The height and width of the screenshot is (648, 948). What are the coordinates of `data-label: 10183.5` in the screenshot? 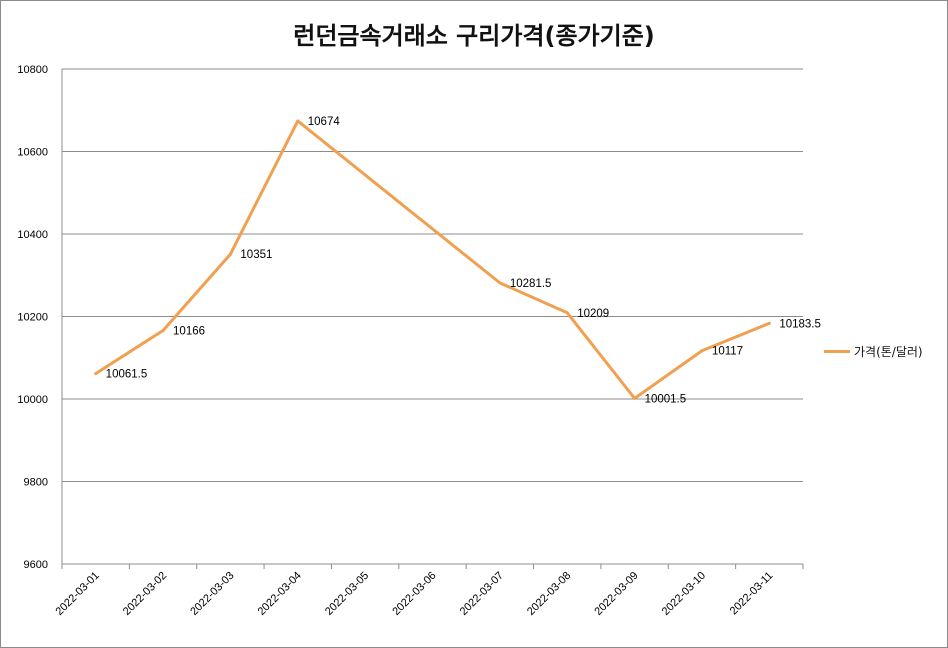 It's located at (800, 324).